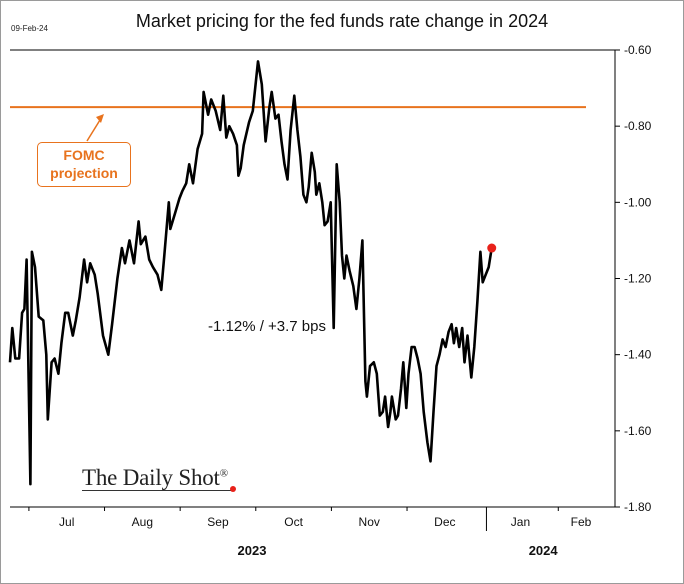 This screenshot has height=584, width=684. Describe the element at coordinates (638, 279) in the screenshot. I see `y-tick-label: -1.20` at that location.